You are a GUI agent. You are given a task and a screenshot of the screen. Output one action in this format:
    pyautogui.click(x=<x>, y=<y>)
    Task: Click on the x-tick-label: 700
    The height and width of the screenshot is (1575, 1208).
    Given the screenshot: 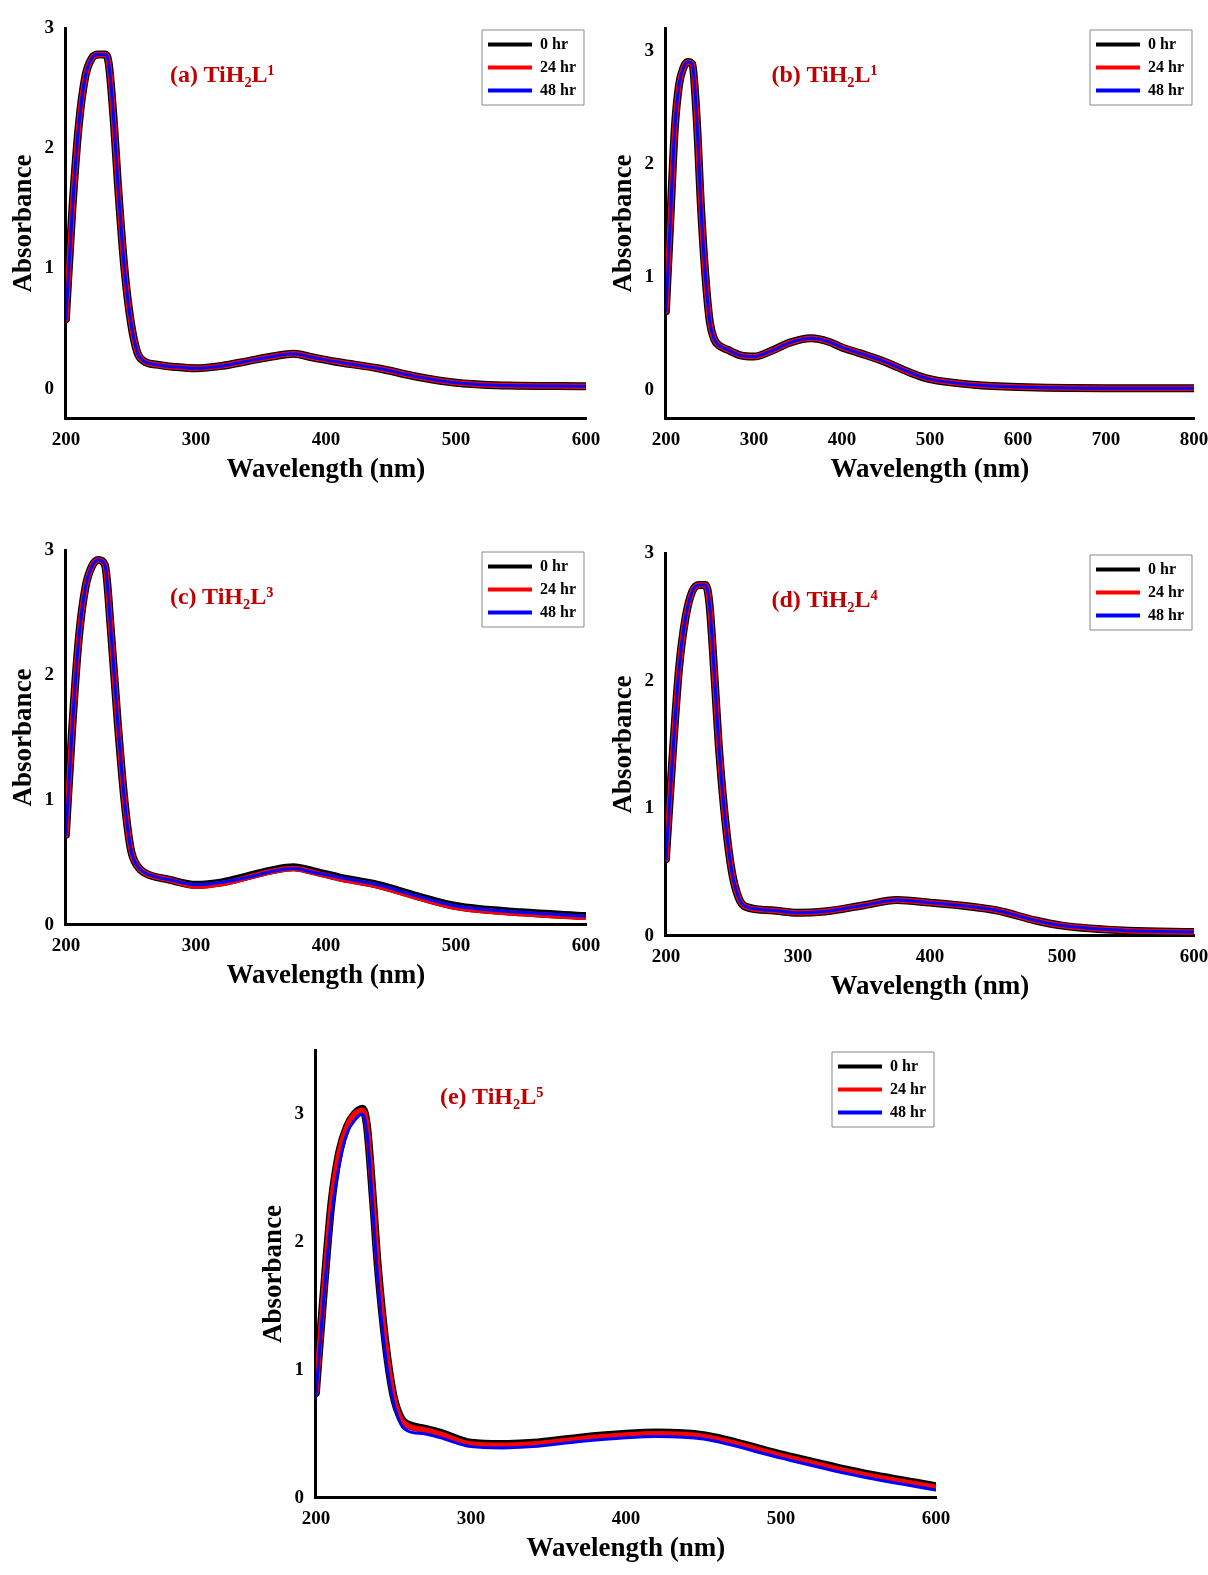 What is the action you would take?
    pyautogui.click(x=1106, y=439)
    